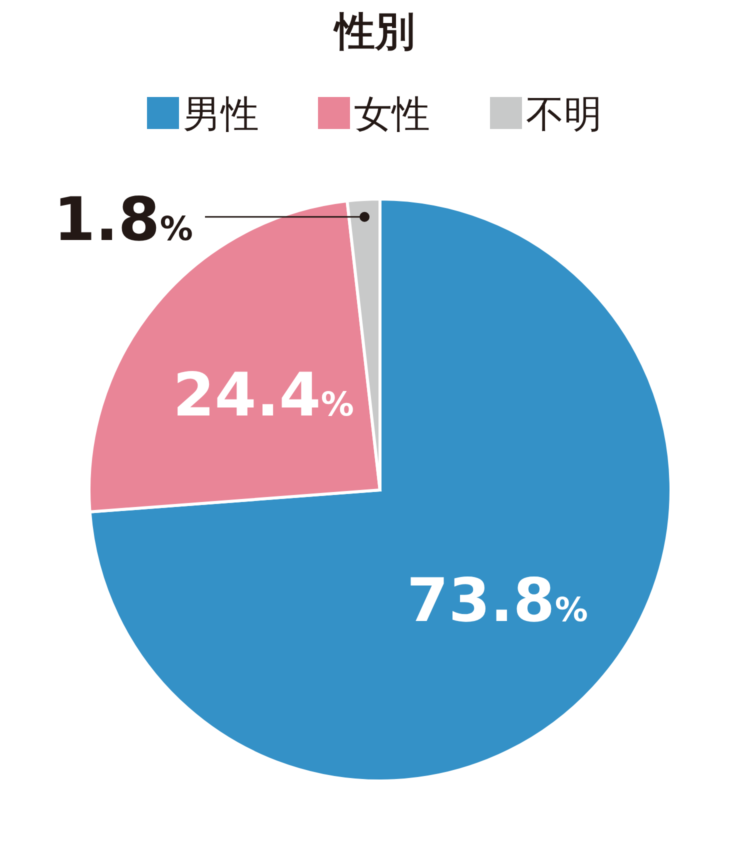 This screenshot has width=750, height=850. I want to click on chart-title: 性別, so click(374, 32).